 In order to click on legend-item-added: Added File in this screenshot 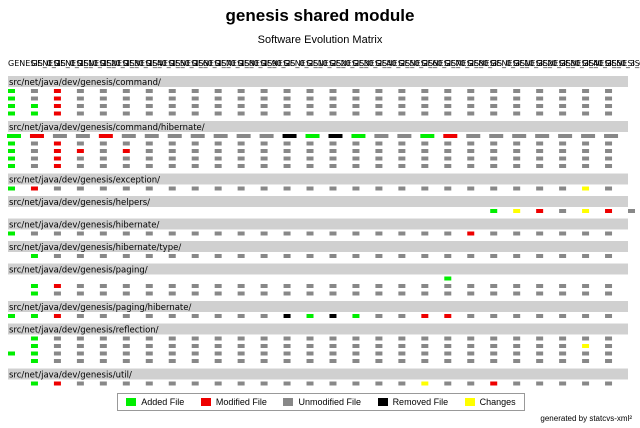, I will do `click(155, 402)`.